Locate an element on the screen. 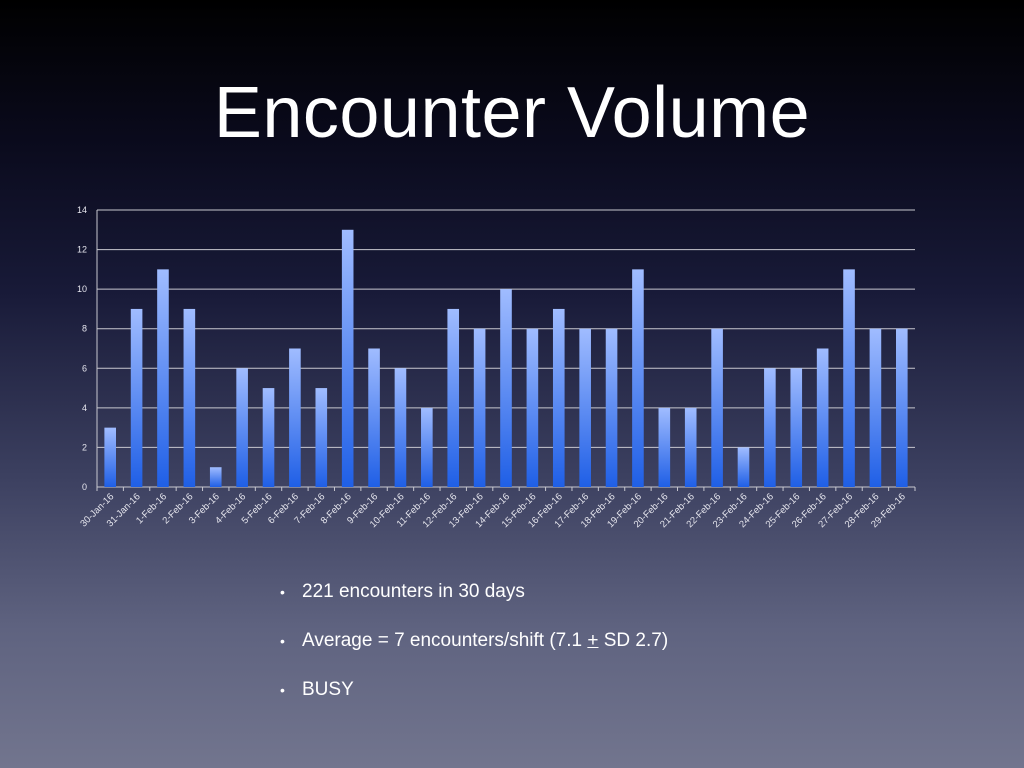  y-tick-label: 6 is located at coordinates (84, 368).